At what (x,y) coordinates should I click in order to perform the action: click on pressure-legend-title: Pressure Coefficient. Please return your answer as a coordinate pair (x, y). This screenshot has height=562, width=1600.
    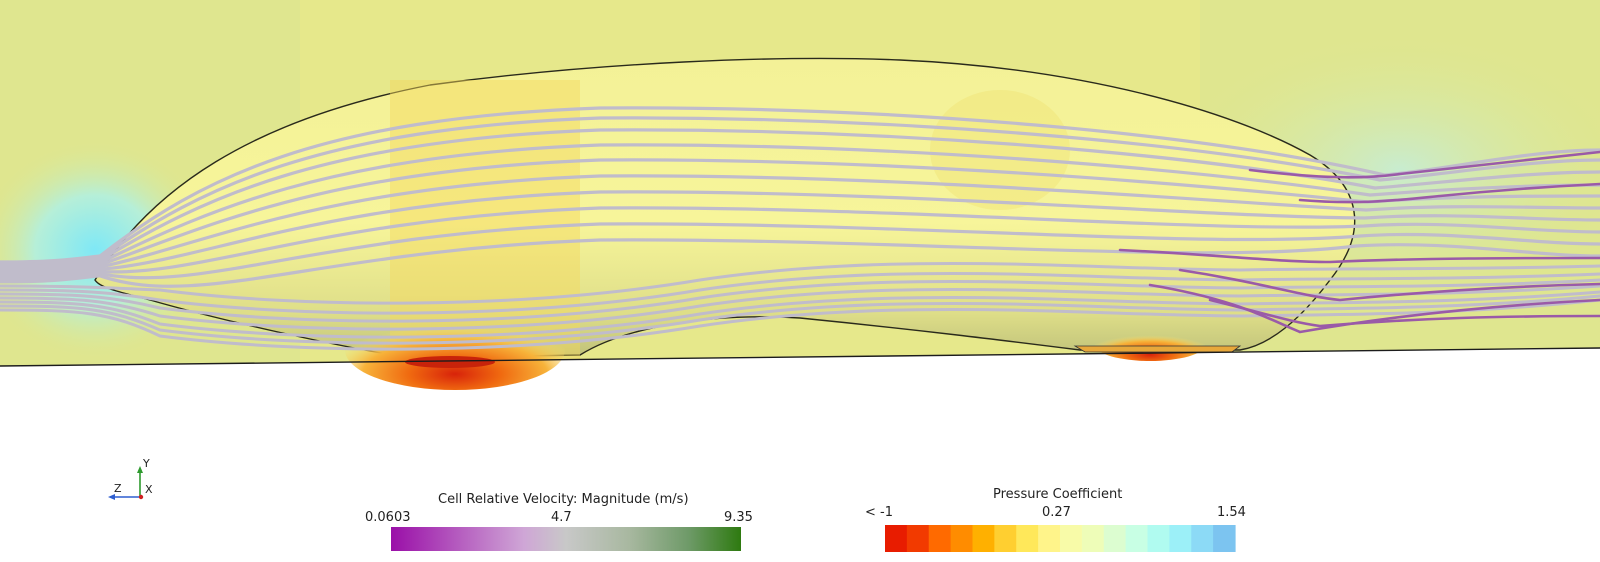
    Looking at the image, I should click on (1058, 494).